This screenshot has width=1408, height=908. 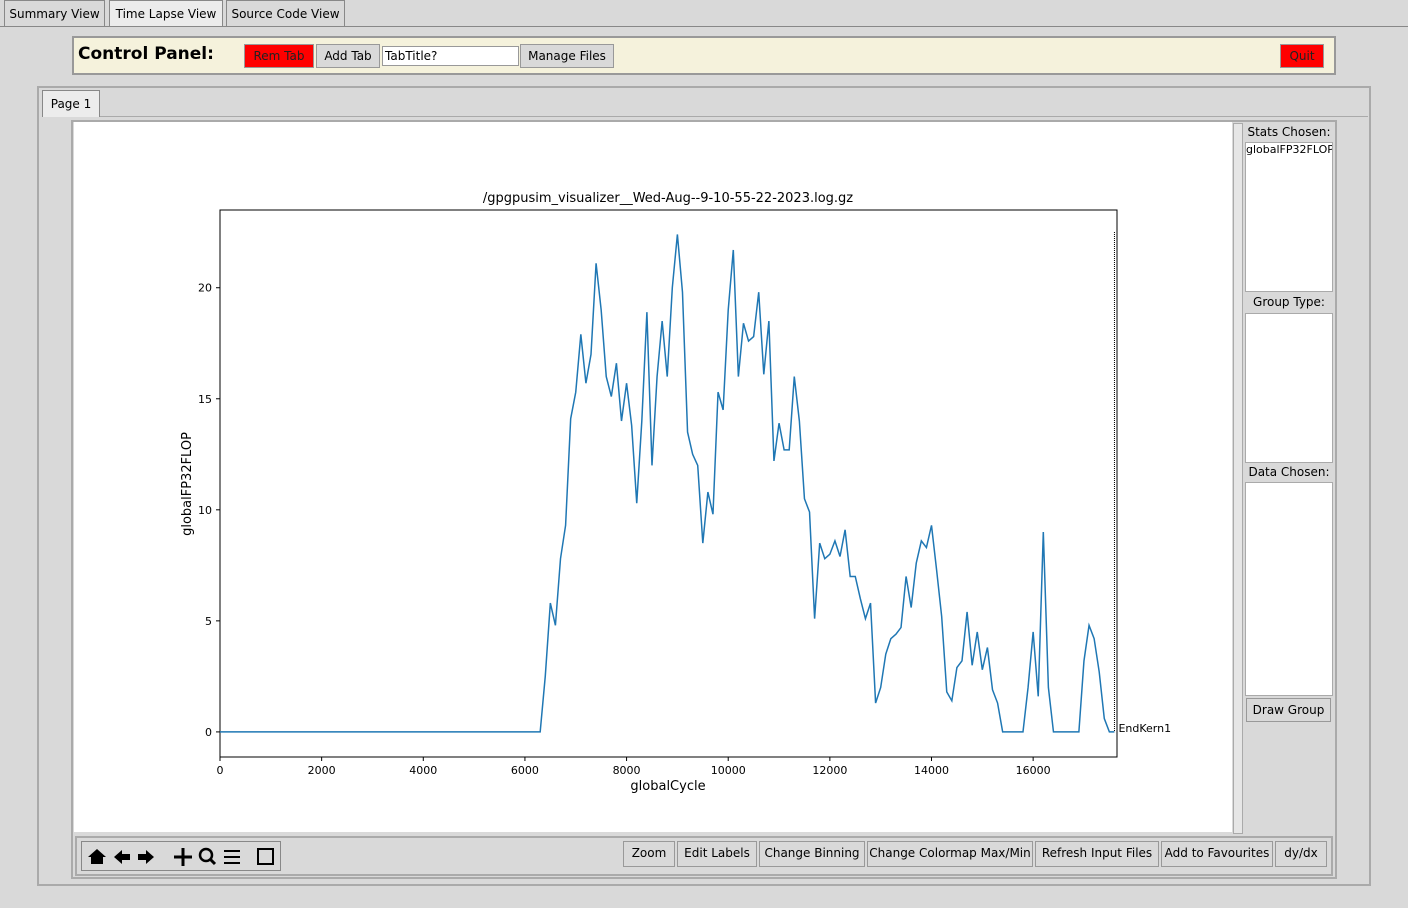 I want to click on data-chosen-list, so click(x=1289, y=589).